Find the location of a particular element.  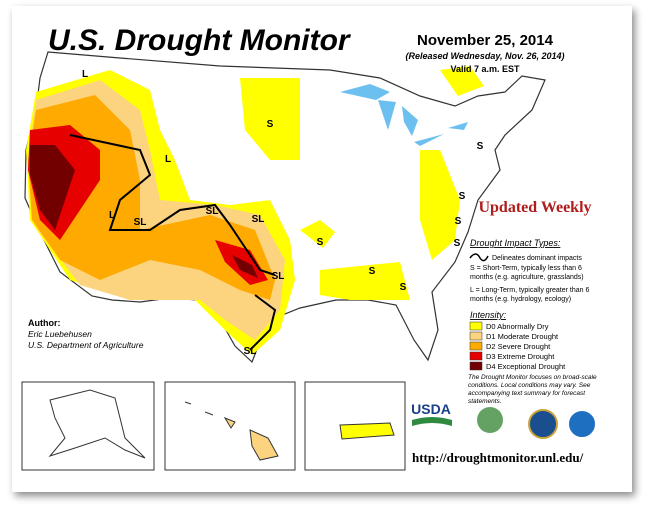

legend-label: D3 Extreme Drought is located at coordinates (520, 356).